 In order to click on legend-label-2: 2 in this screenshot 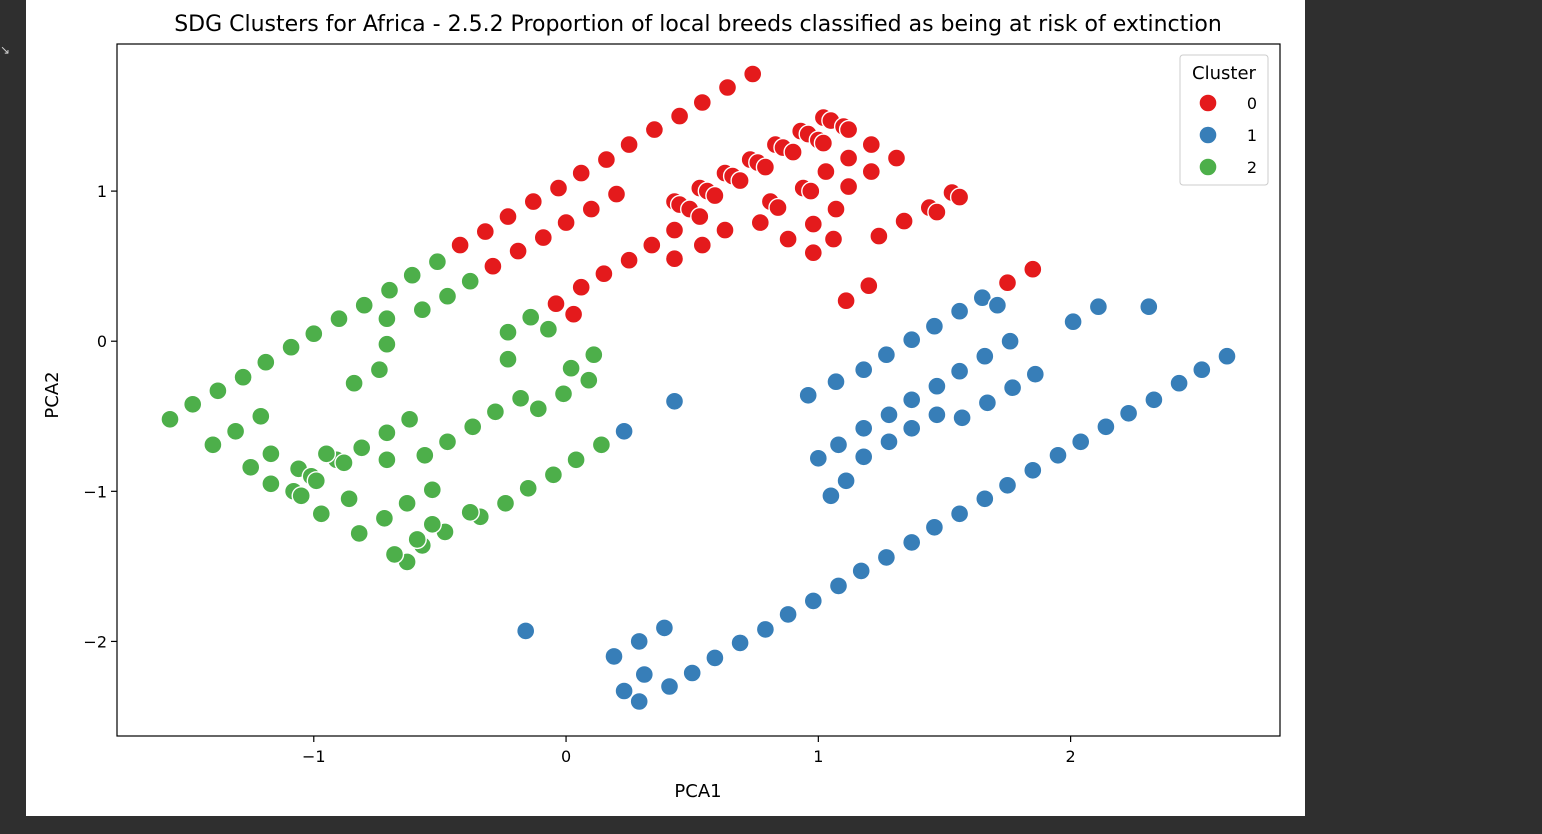, I will do `click(1252, 167)`.